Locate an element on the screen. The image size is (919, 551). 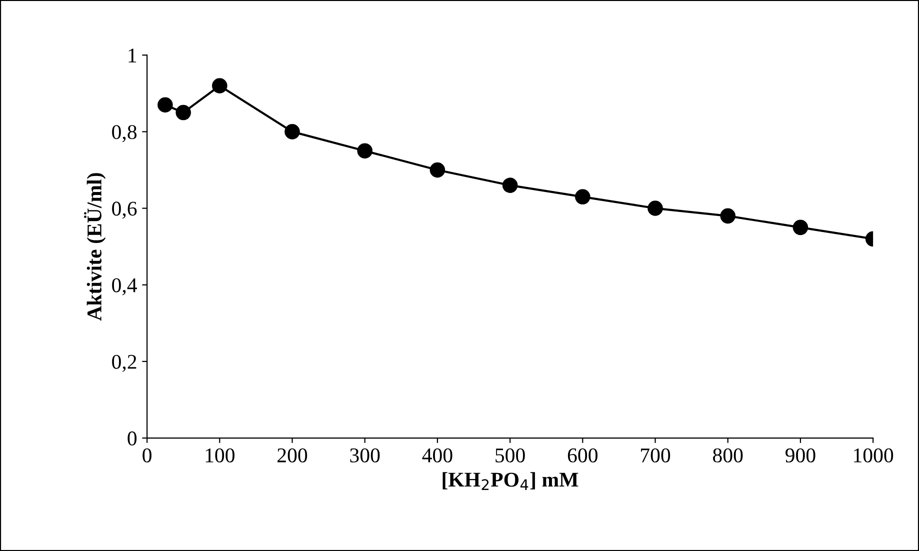
x-tick-label: 900 is located at coordinates (800, 455).